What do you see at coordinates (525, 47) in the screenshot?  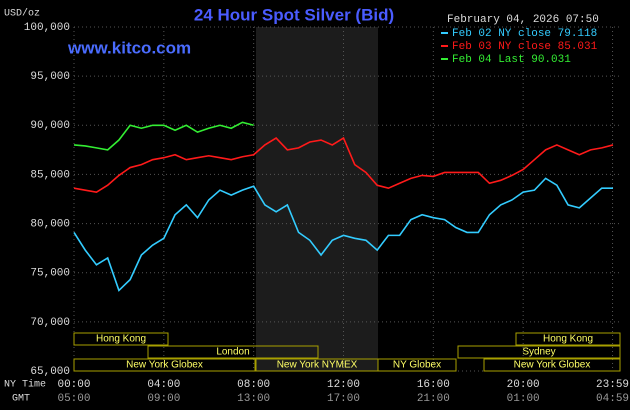 I see `legend-label: Feb 03 NY close 85.031` at bounding box center [525, 47].